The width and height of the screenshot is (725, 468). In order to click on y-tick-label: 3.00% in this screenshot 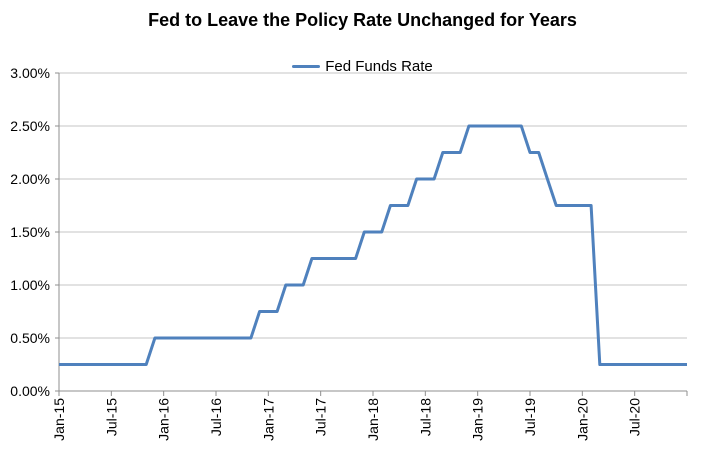, I will do `click(30, 73)`.